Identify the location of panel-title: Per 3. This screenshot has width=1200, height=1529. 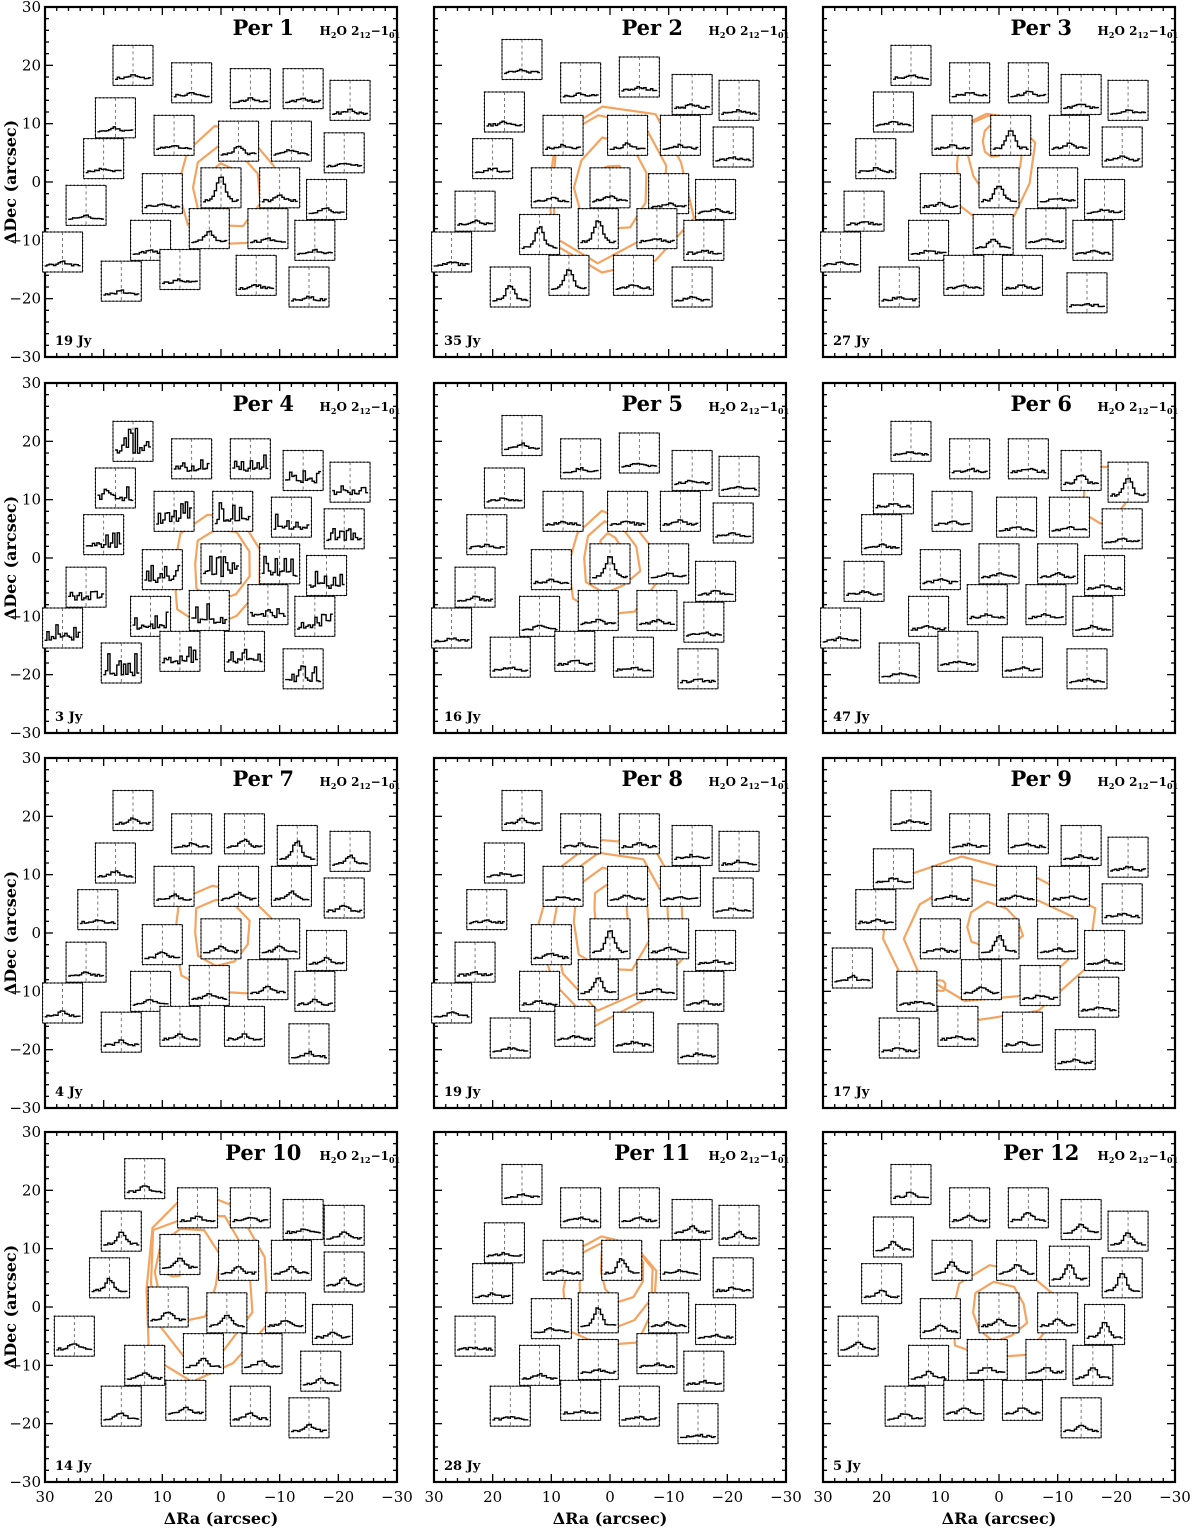
(1041, 27).